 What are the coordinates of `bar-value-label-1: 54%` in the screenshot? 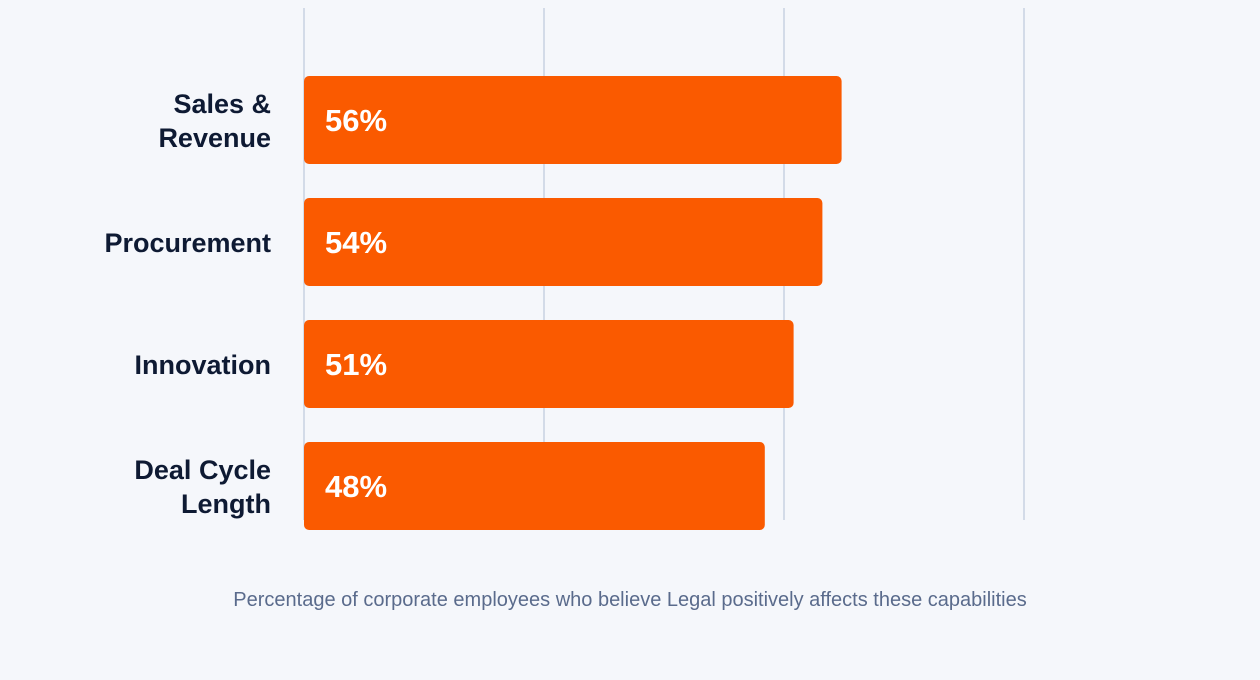 It's located at (356, 242).